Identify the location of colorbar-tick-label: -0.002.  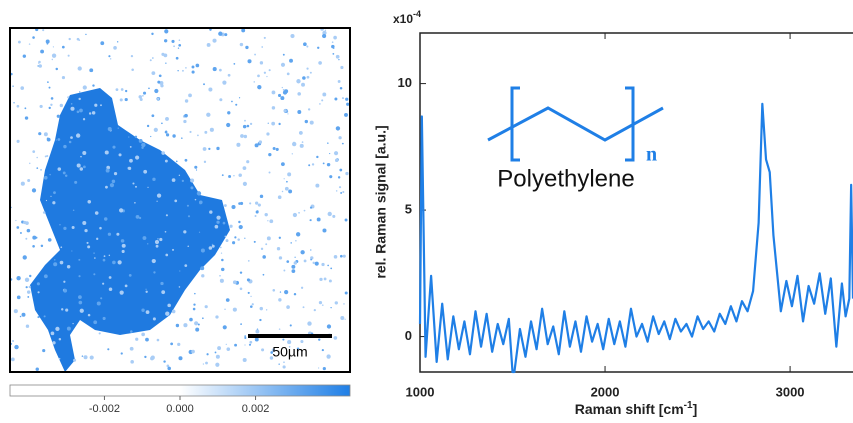
(104, 409).